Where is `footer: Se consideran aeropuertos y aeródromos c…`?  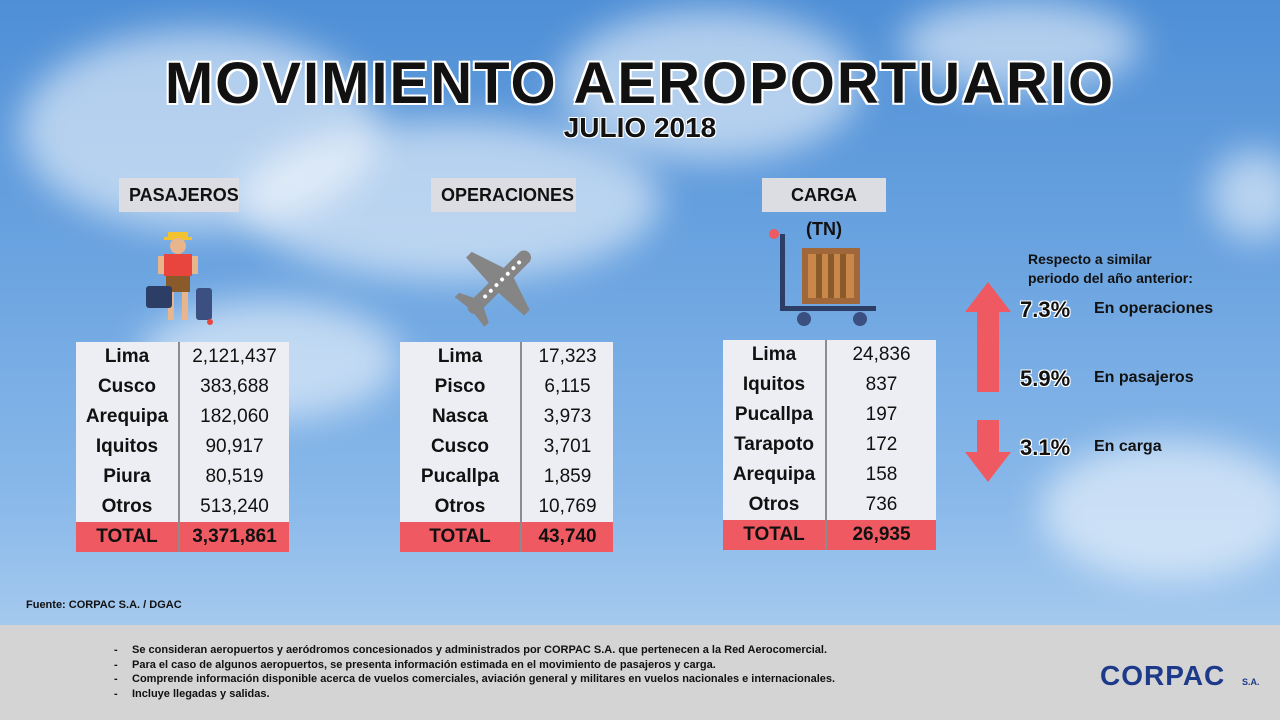 footer: Se consideran aeropuertos y aeródromos c… is located at coordinates (640, 672).